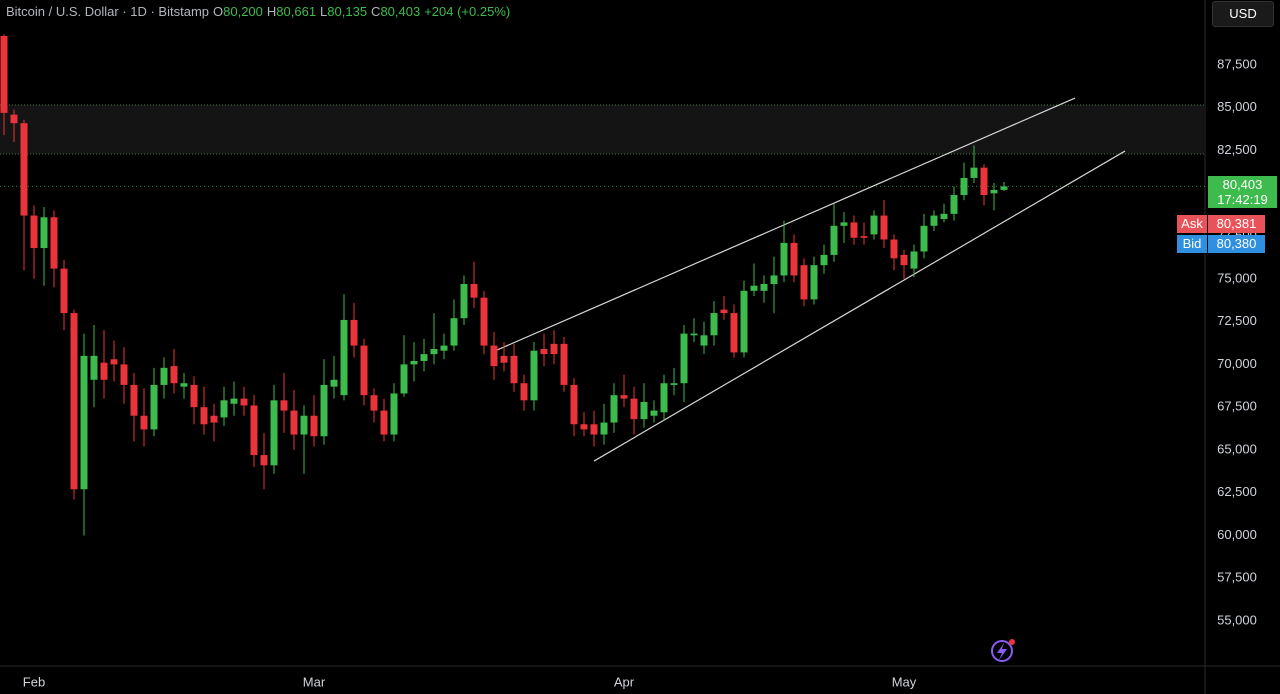 This screenshot has height=694, width=1280. Describe the element at coordinates (1237, 106) in the screenshot. I see `y-tick-label: 85,000` at that location.